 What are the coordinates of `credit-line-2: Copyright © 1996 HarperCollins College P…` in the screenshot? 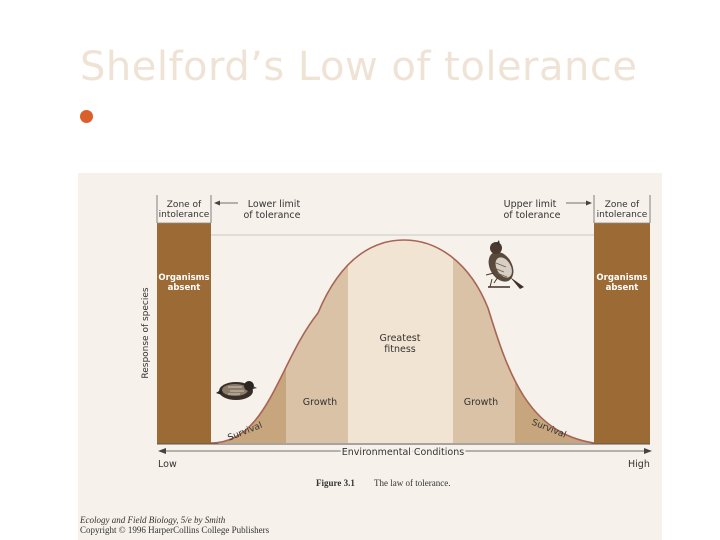 It's located at (175, 530).